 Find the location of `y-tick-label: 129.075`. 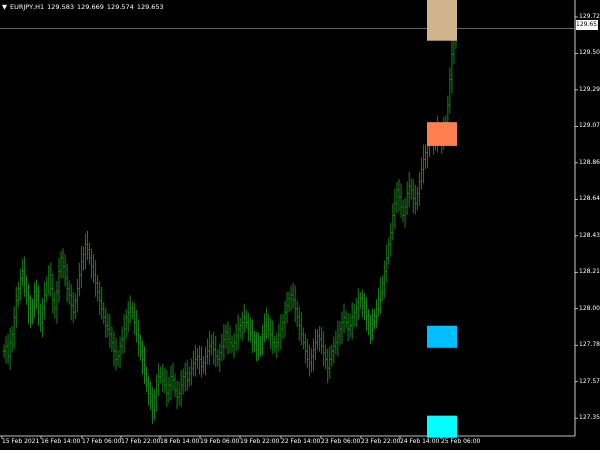

y-tick-label: 129.075 is located at coordinates (589, 126).